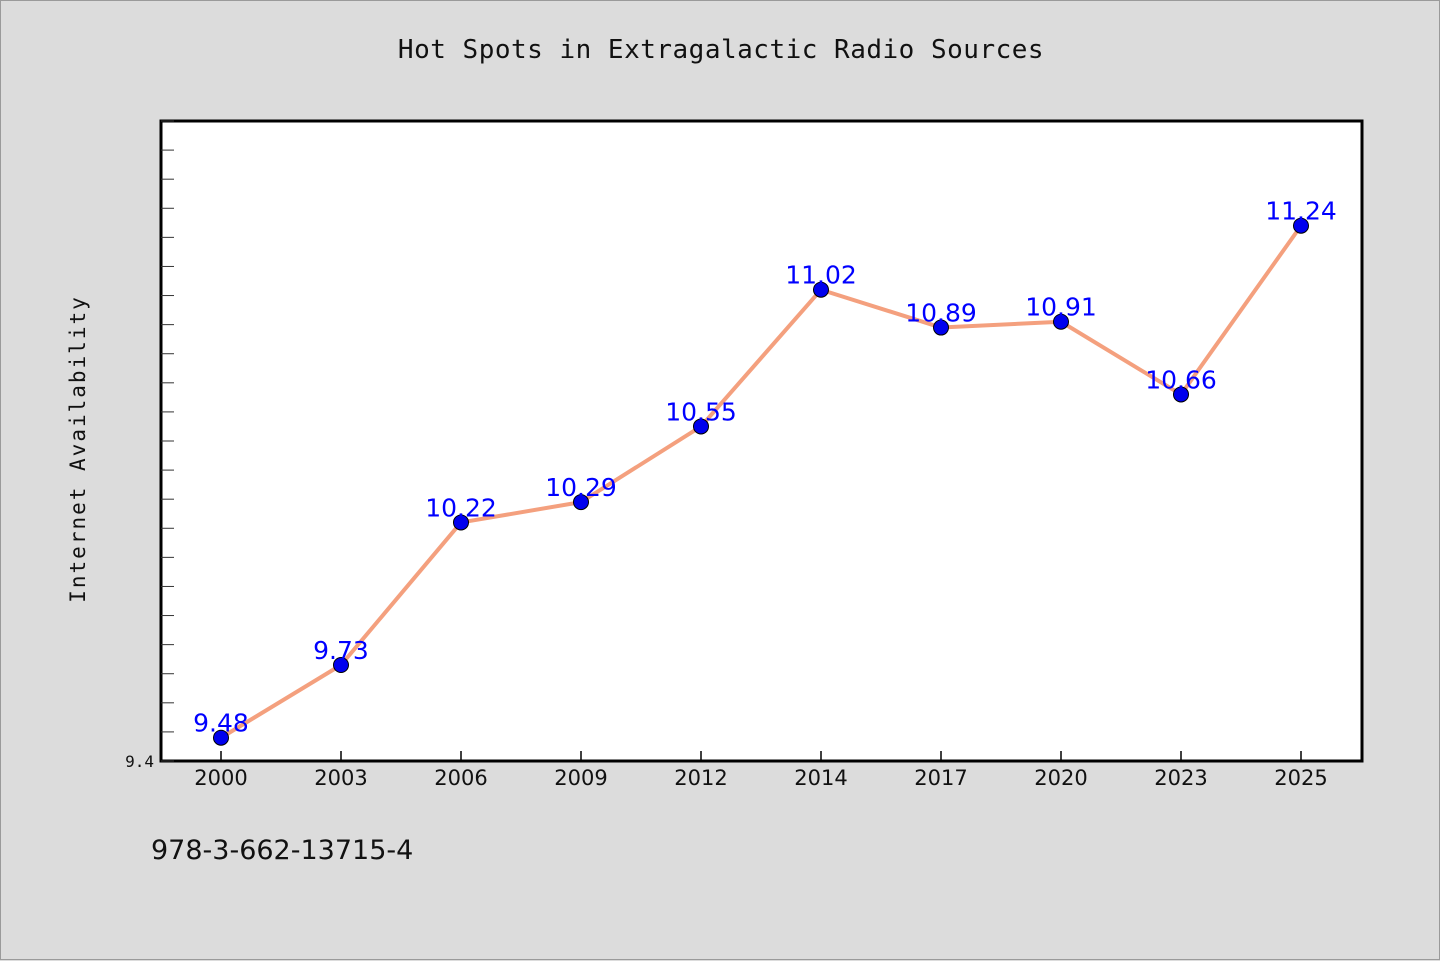 This screenshot has width=1440, height=961. Describe the element at coordinates (461, 507) in the screenshot. I see `data-value-label: 10.22` at that location.